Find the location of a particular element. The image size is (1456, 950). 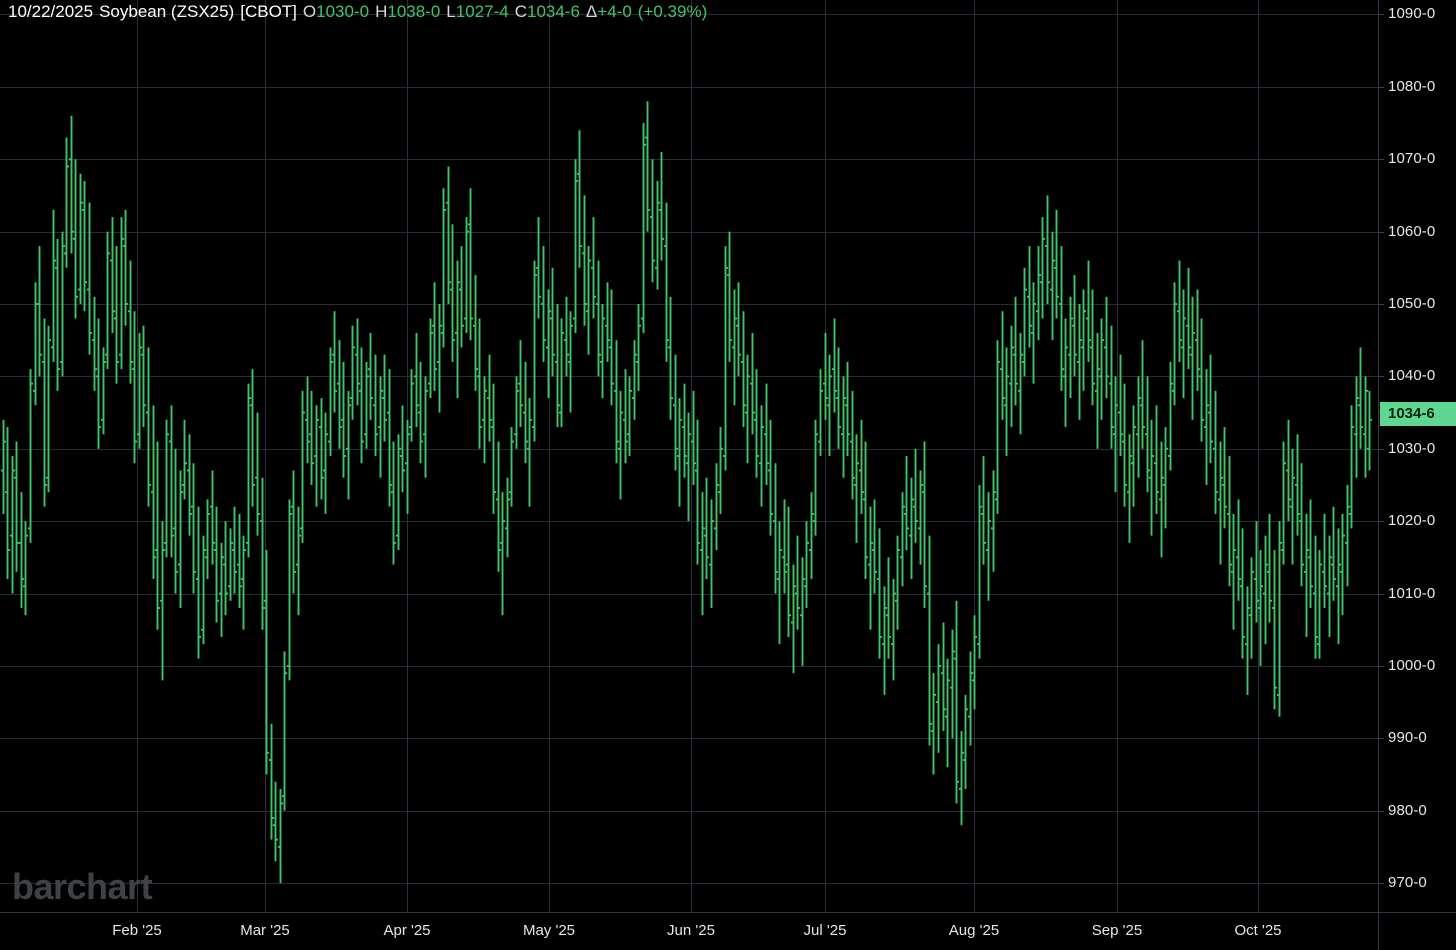

header-instrument: Soybean (ZSX25) is located at coordinates (167, 11).